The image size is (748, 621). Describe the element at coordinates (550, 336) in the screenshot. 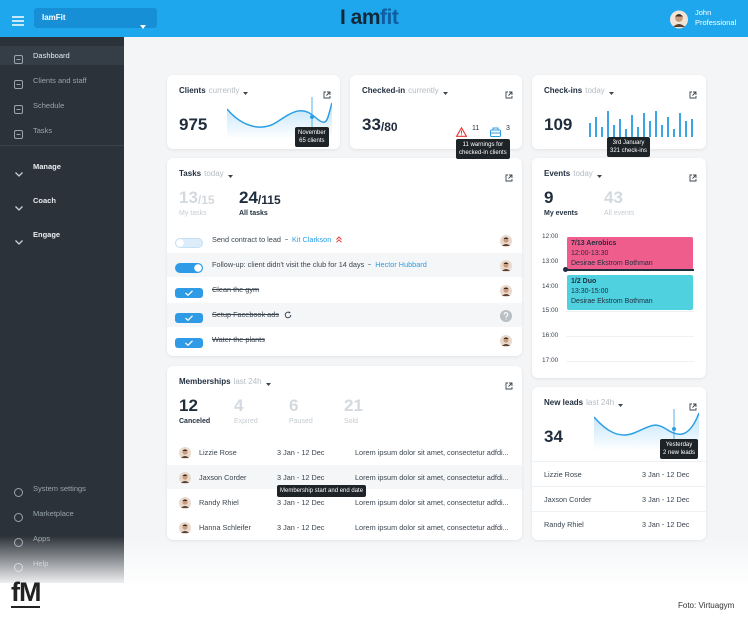

I see `time-label: 16:00` at that location.